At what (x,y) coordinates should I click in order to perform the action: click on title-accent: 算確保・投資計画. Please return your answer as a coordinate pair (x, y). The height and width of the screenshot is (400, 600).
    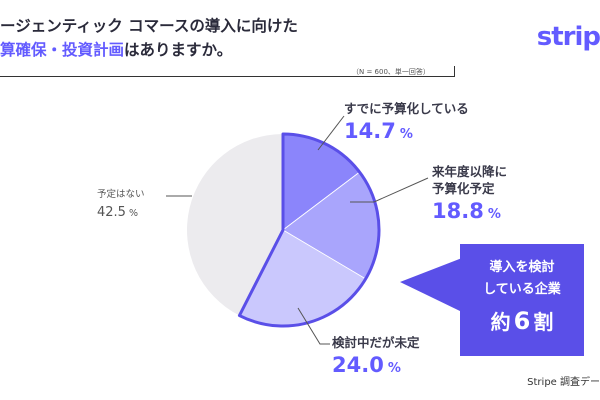
    Looking at the image, I should click on (62, 50).